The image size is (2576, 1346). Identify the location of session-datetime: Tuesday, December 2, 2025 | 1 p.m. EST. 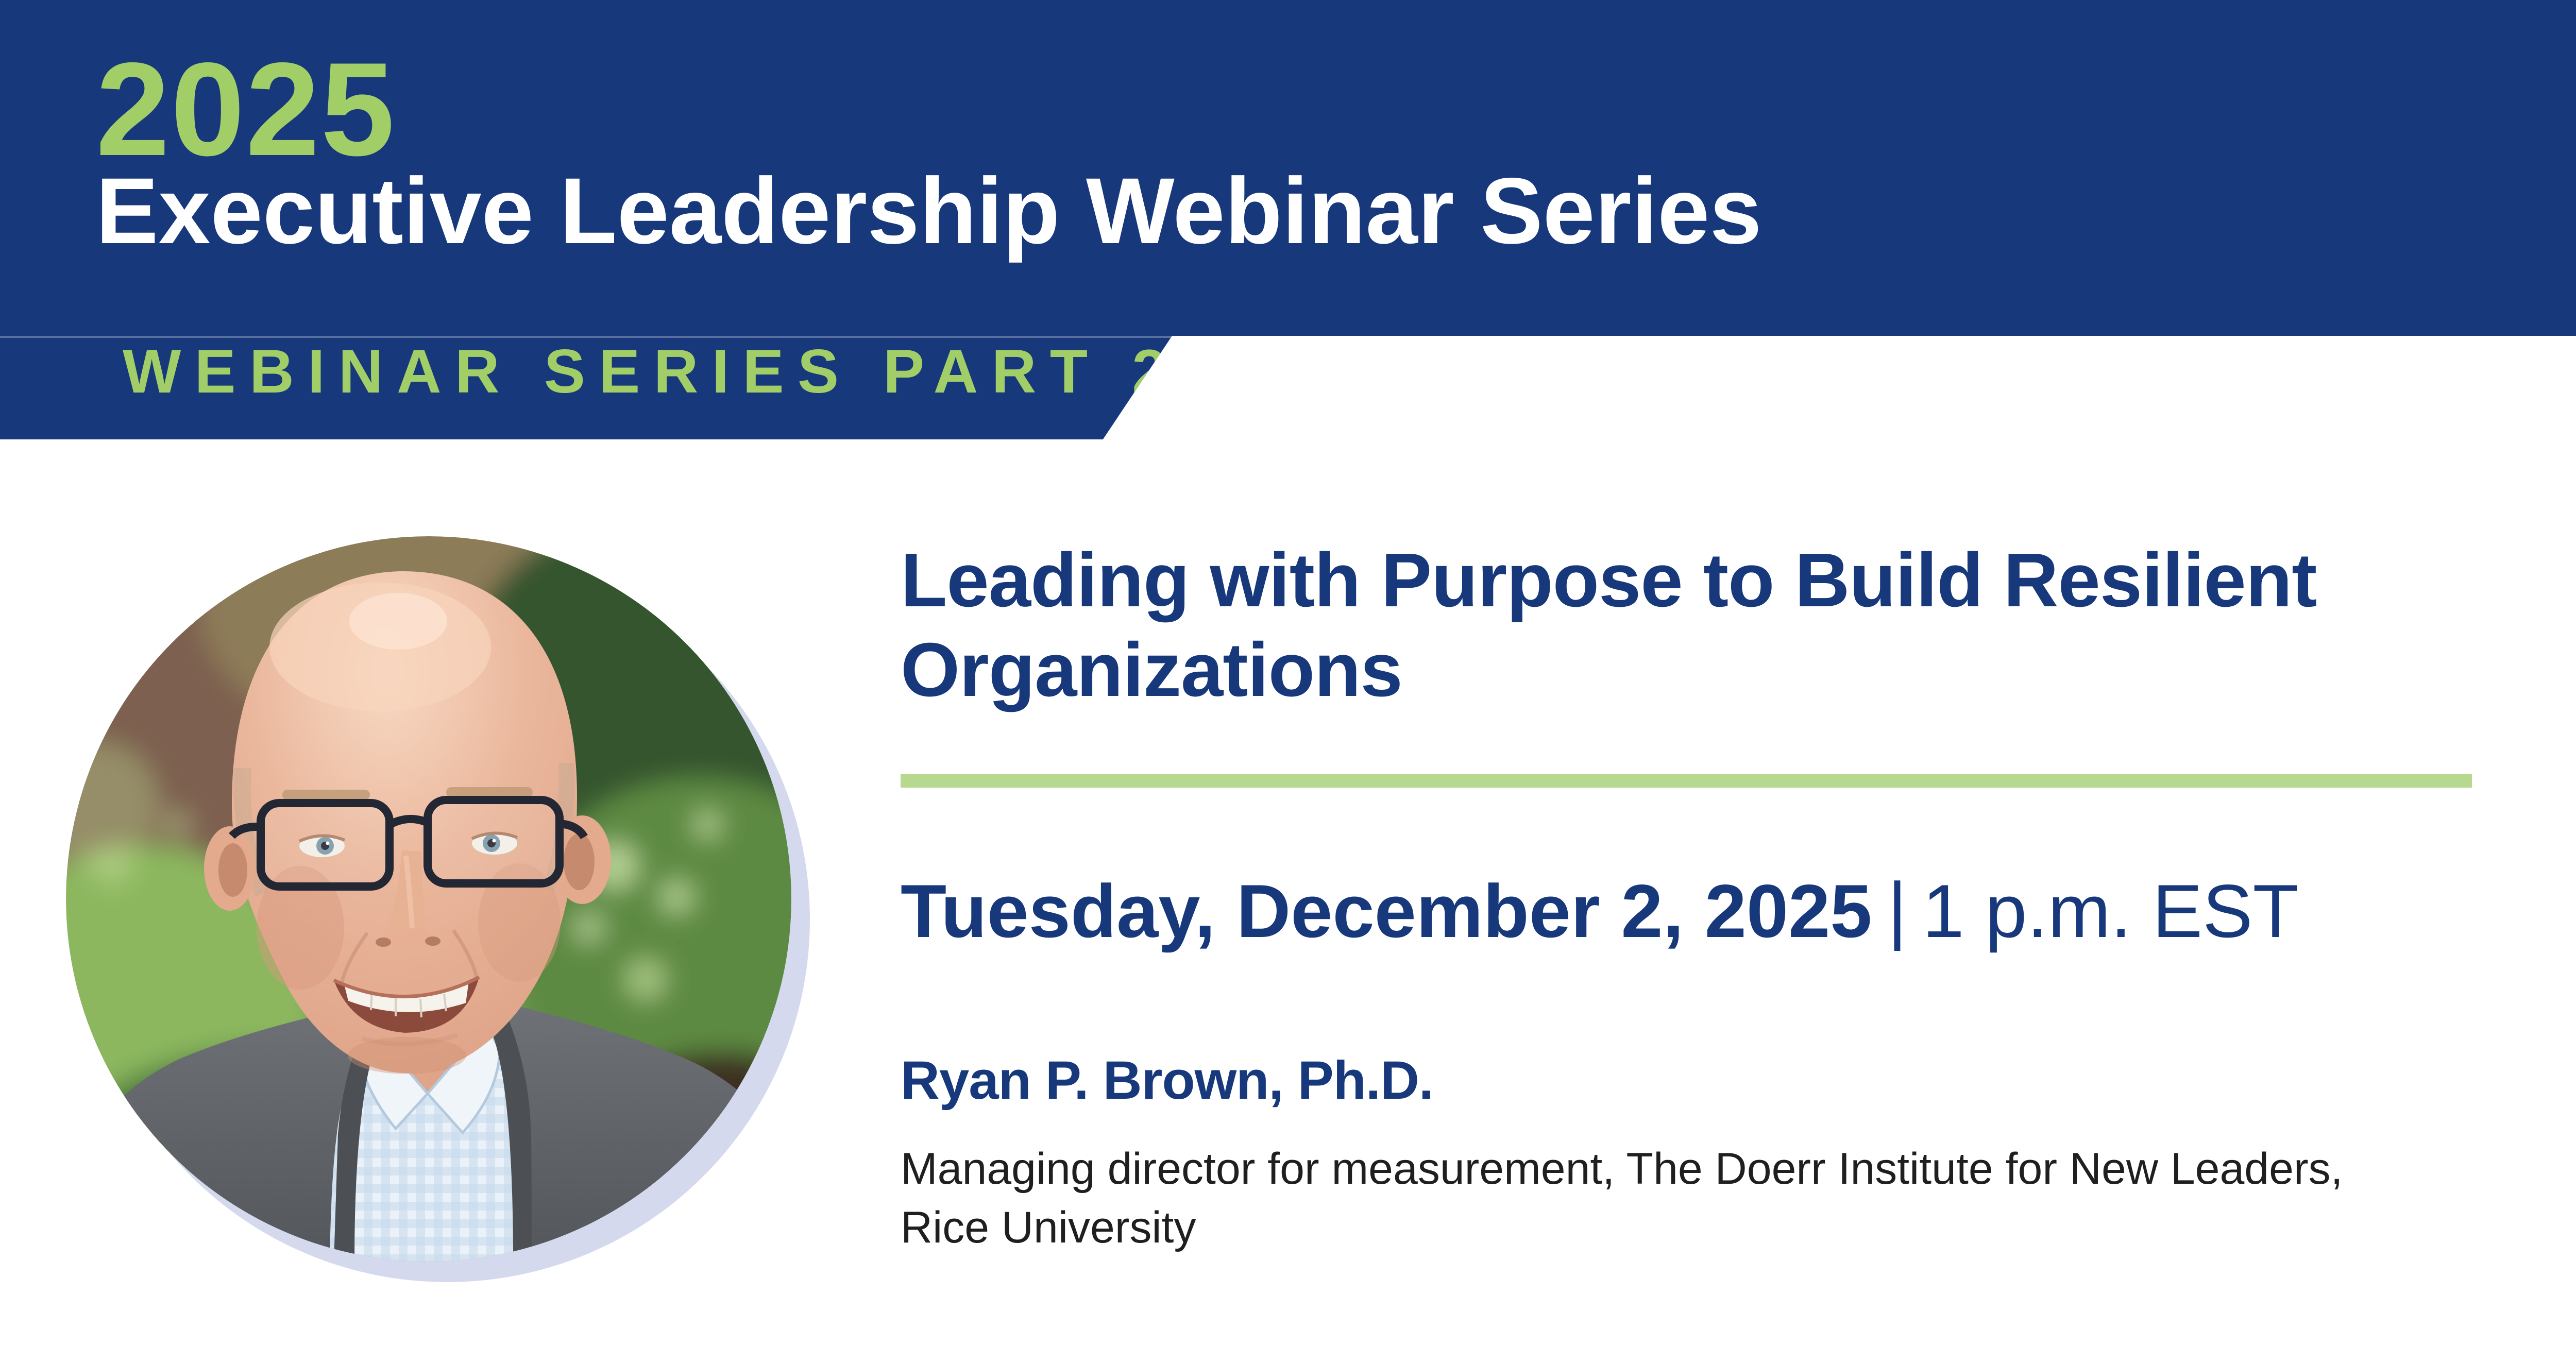
(1600, 910).